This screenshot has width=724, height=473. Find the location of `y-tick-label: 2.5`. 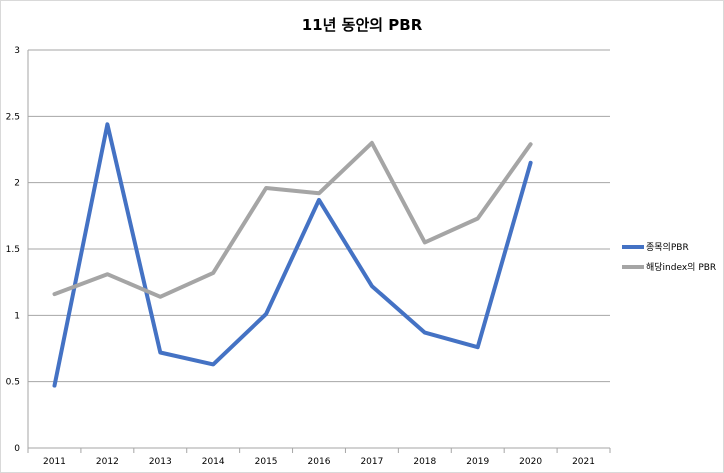

y-tick-label: 2.5 is located at coordinates (13, 117).